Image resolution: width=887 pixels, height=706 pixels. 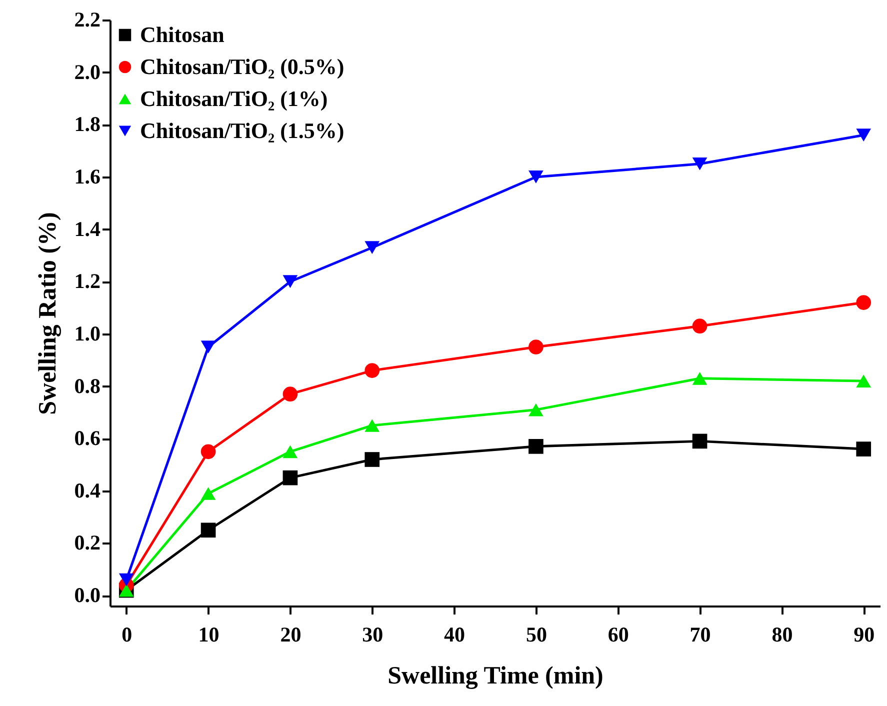 I want to click on y-tick-label: 0.2, so click(x=87, y=542).